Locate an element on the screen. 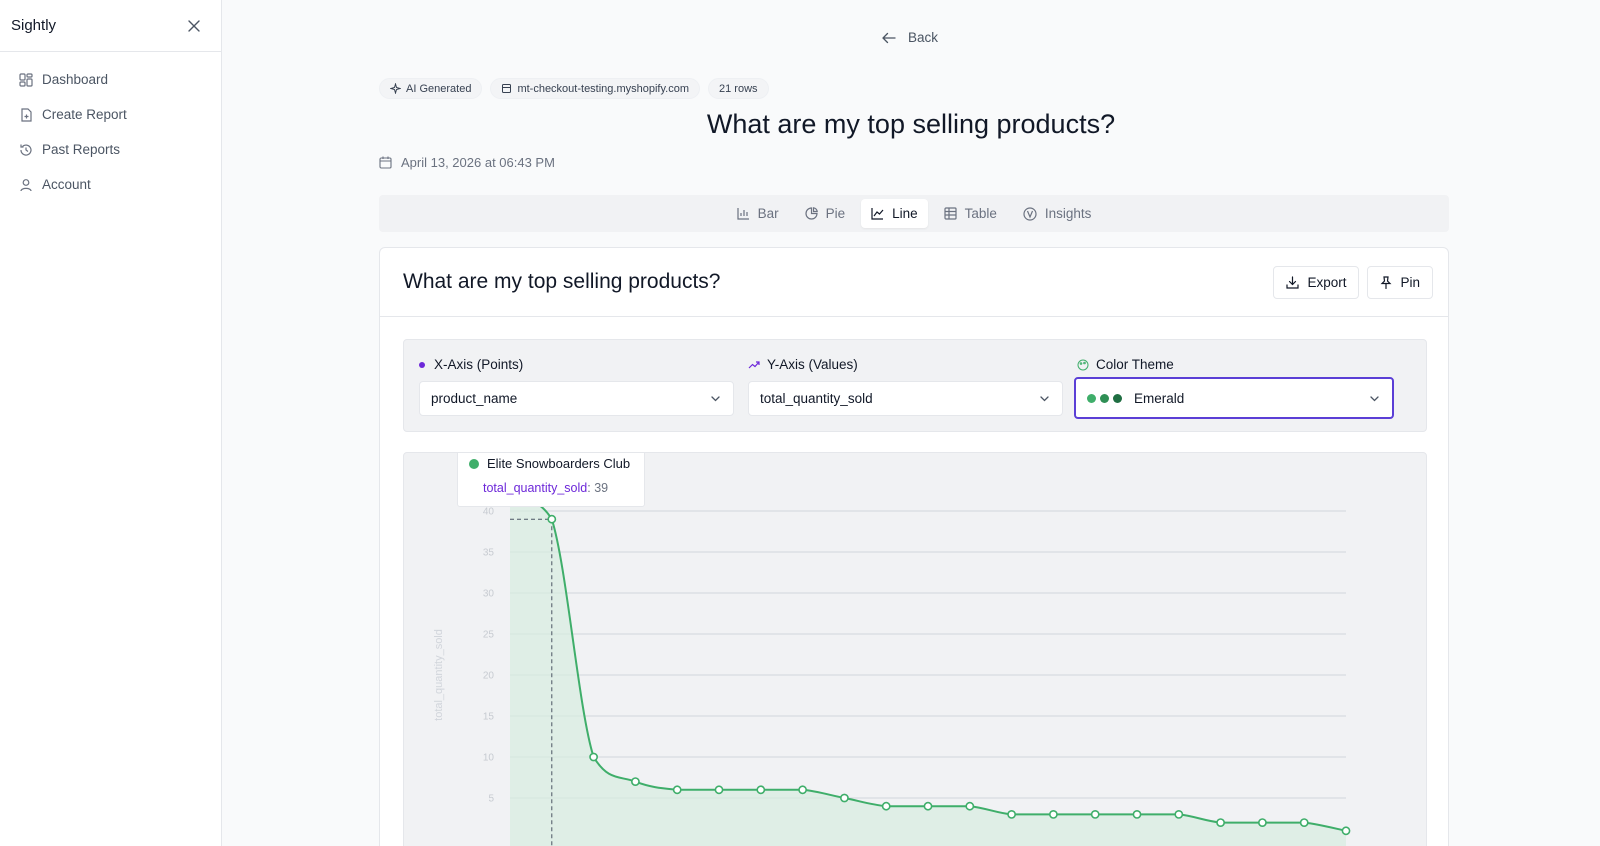 The image size is (1600, 846). color-theme-value: Emerald is located at coordinates (1159, 398).